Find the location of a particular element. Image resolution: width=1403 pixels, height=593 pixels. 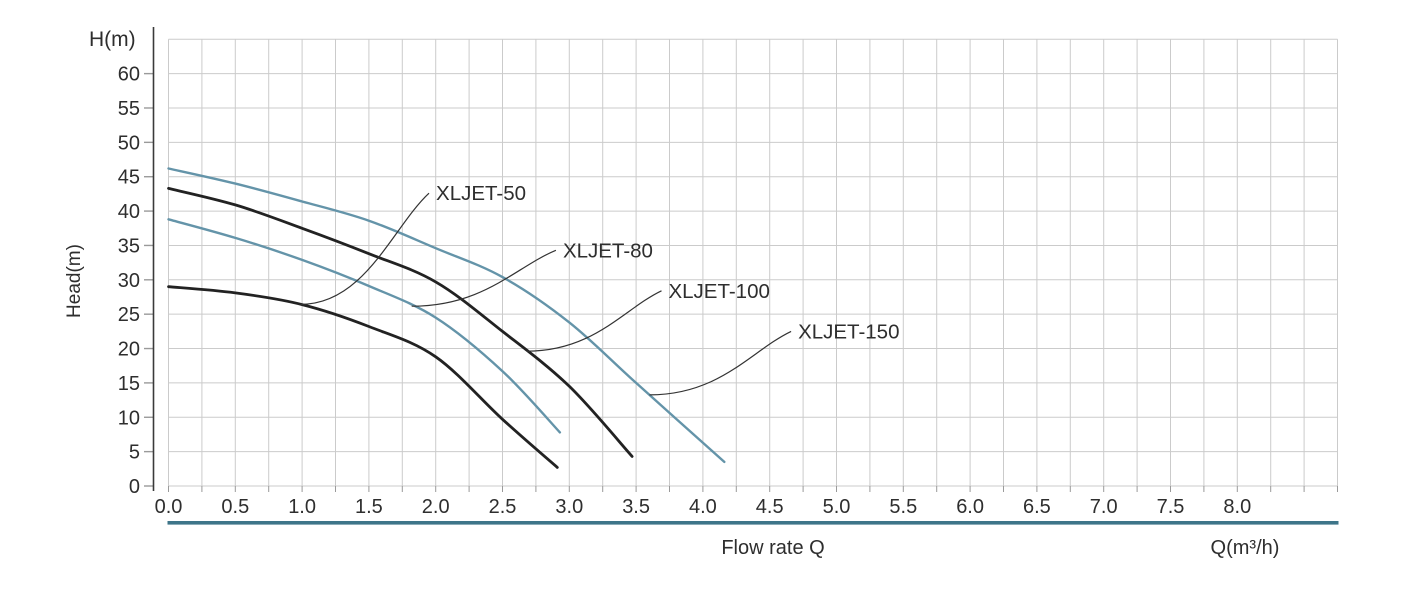

y-tick-label: 25 is located at coordinates (129, 315).